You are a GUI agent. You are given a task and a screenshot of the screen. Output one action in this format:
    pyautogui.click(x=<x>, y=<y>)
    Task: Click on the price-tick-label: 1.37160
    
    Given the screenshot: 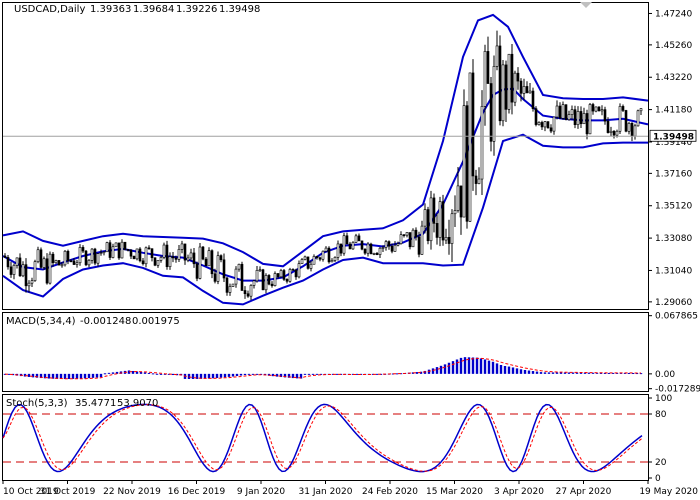 What is the action you would take?
    pyautogui.click(x=673, y=174)
    